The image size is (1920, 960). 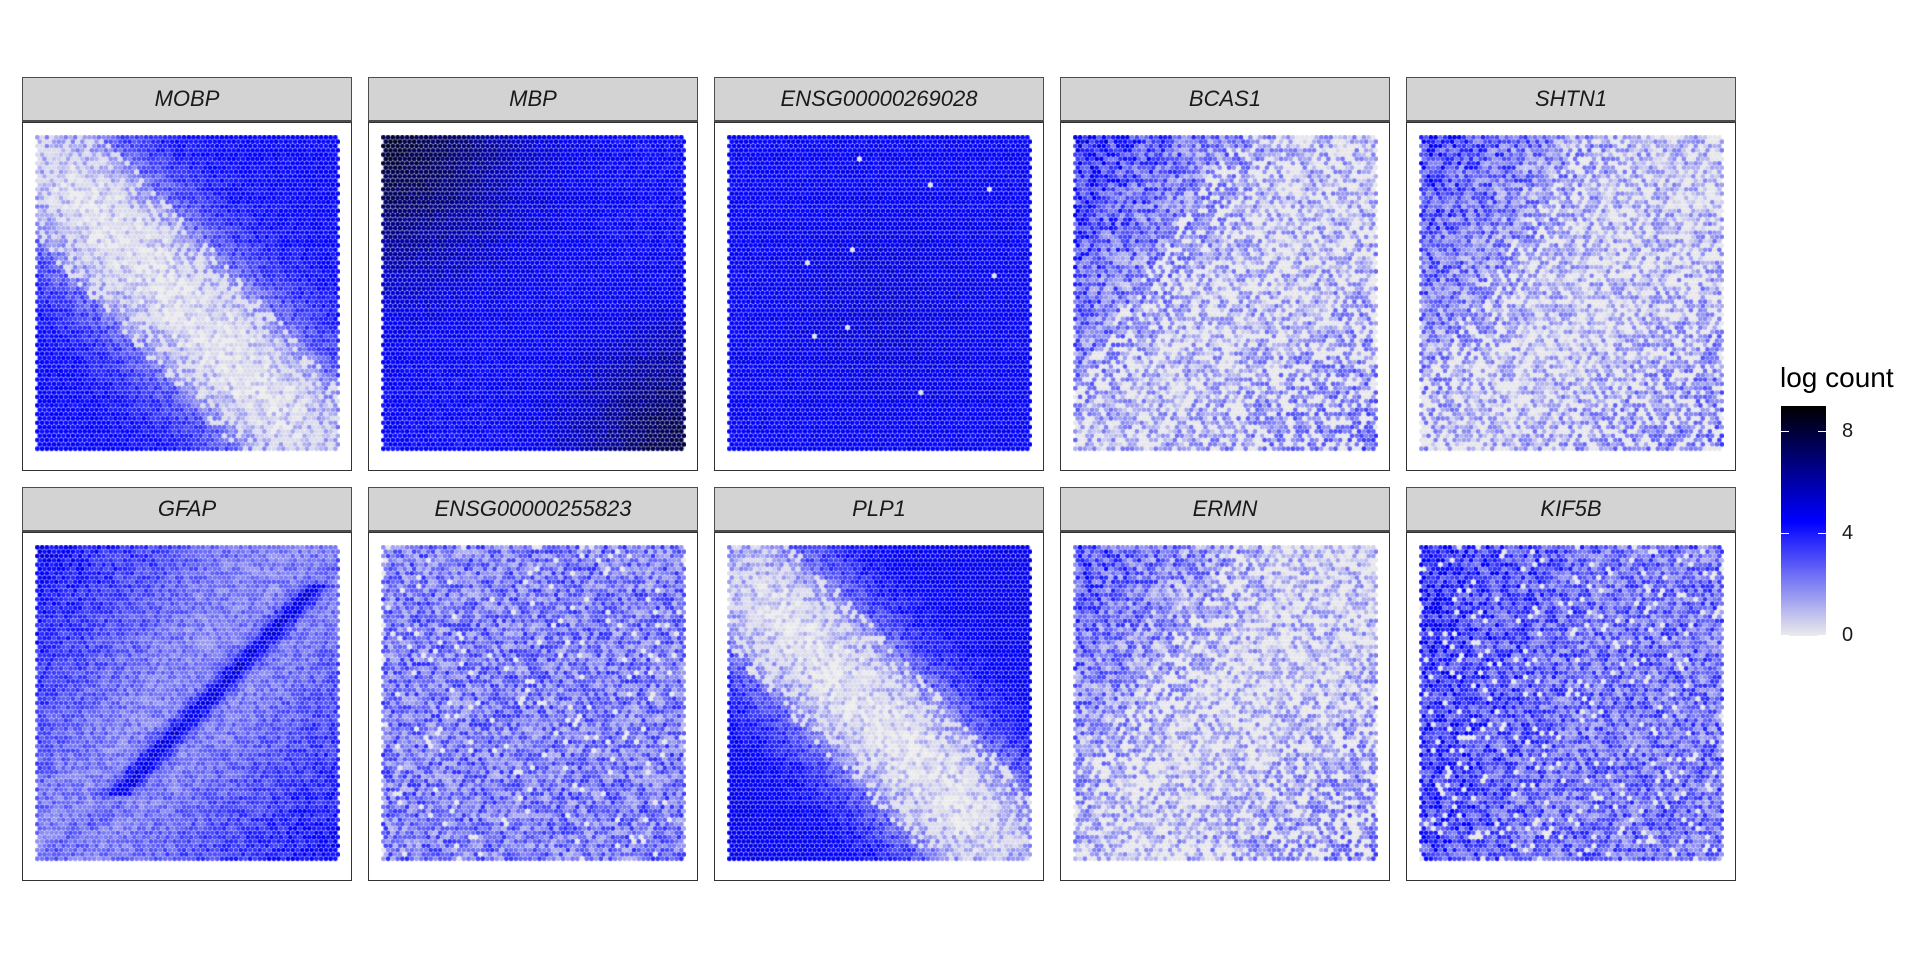 What do you see at coordinates (533, 99) in the screenshot?
I see `facet-strip-label: MBP` at bounding box center [533, 99].